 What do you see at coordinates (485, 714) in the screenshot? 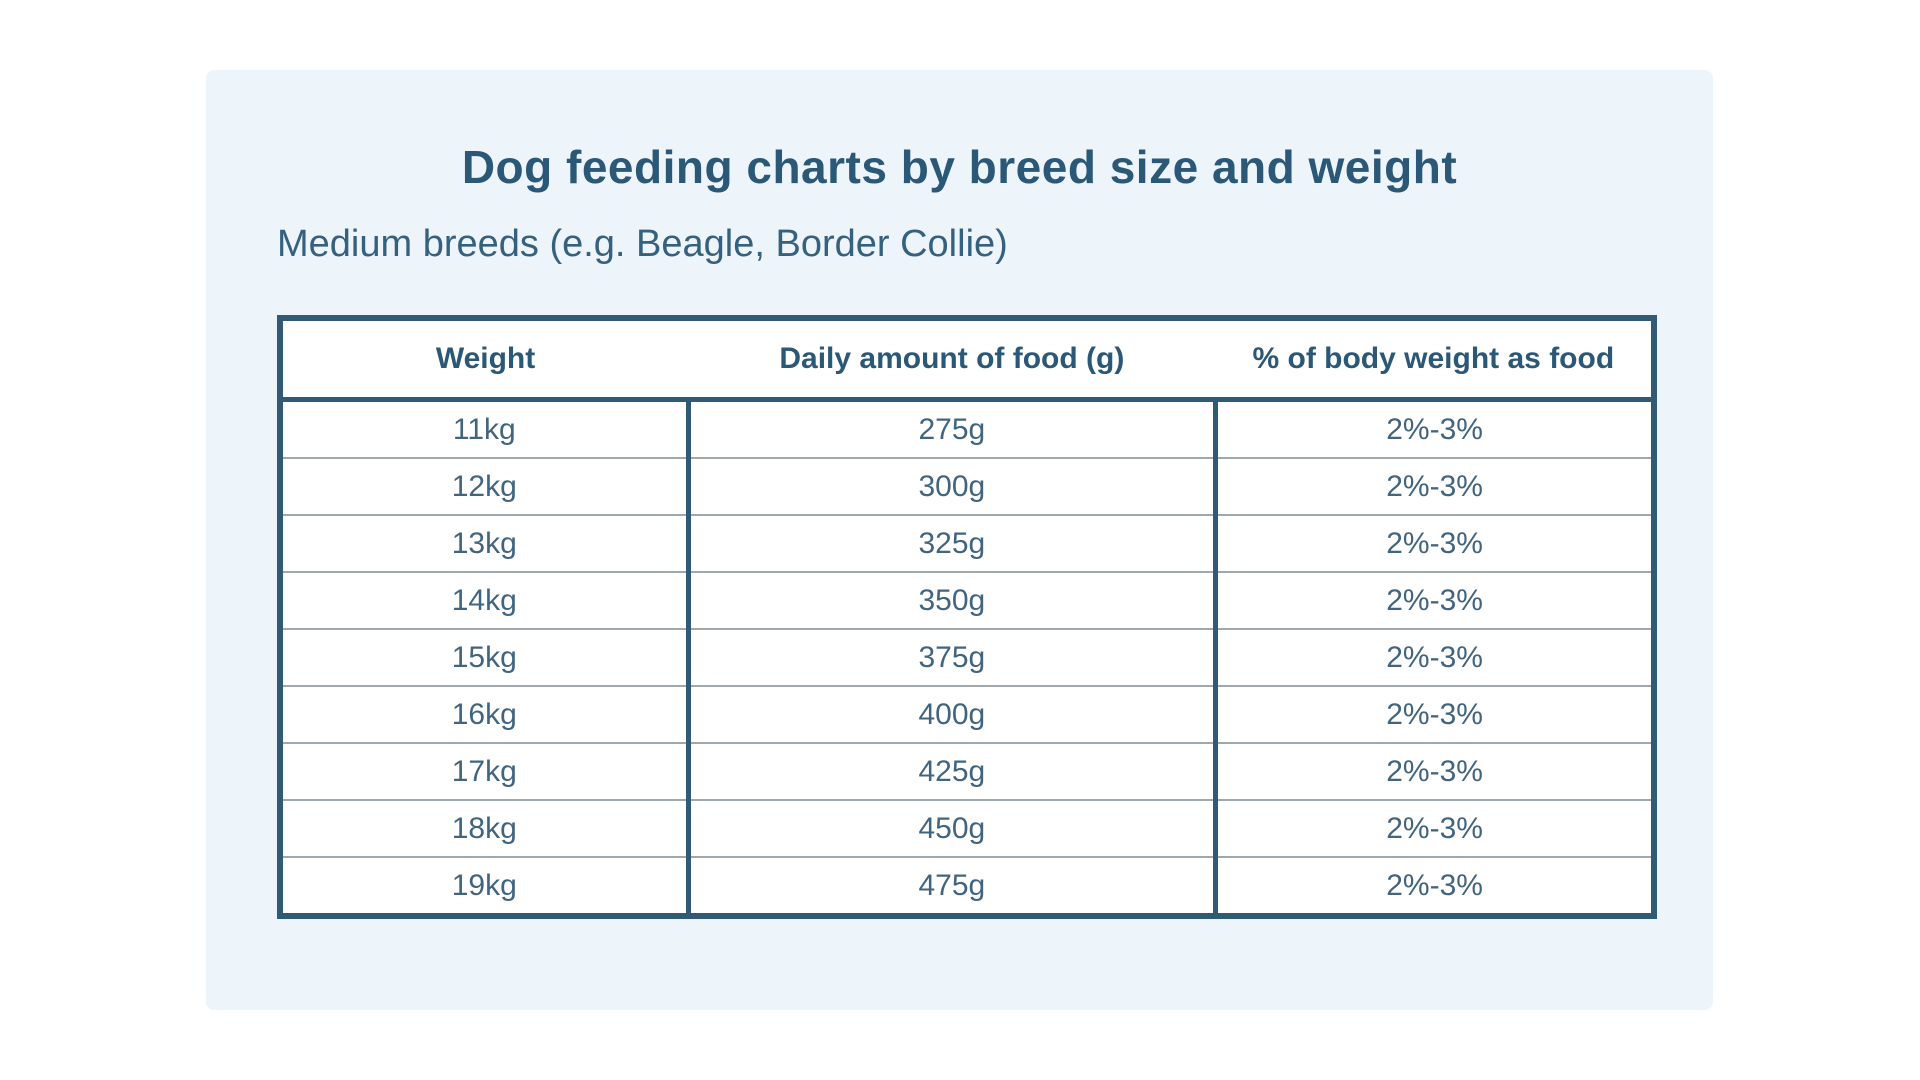
I see `cell-weight: 16kg` at bounding box center [485, 714].